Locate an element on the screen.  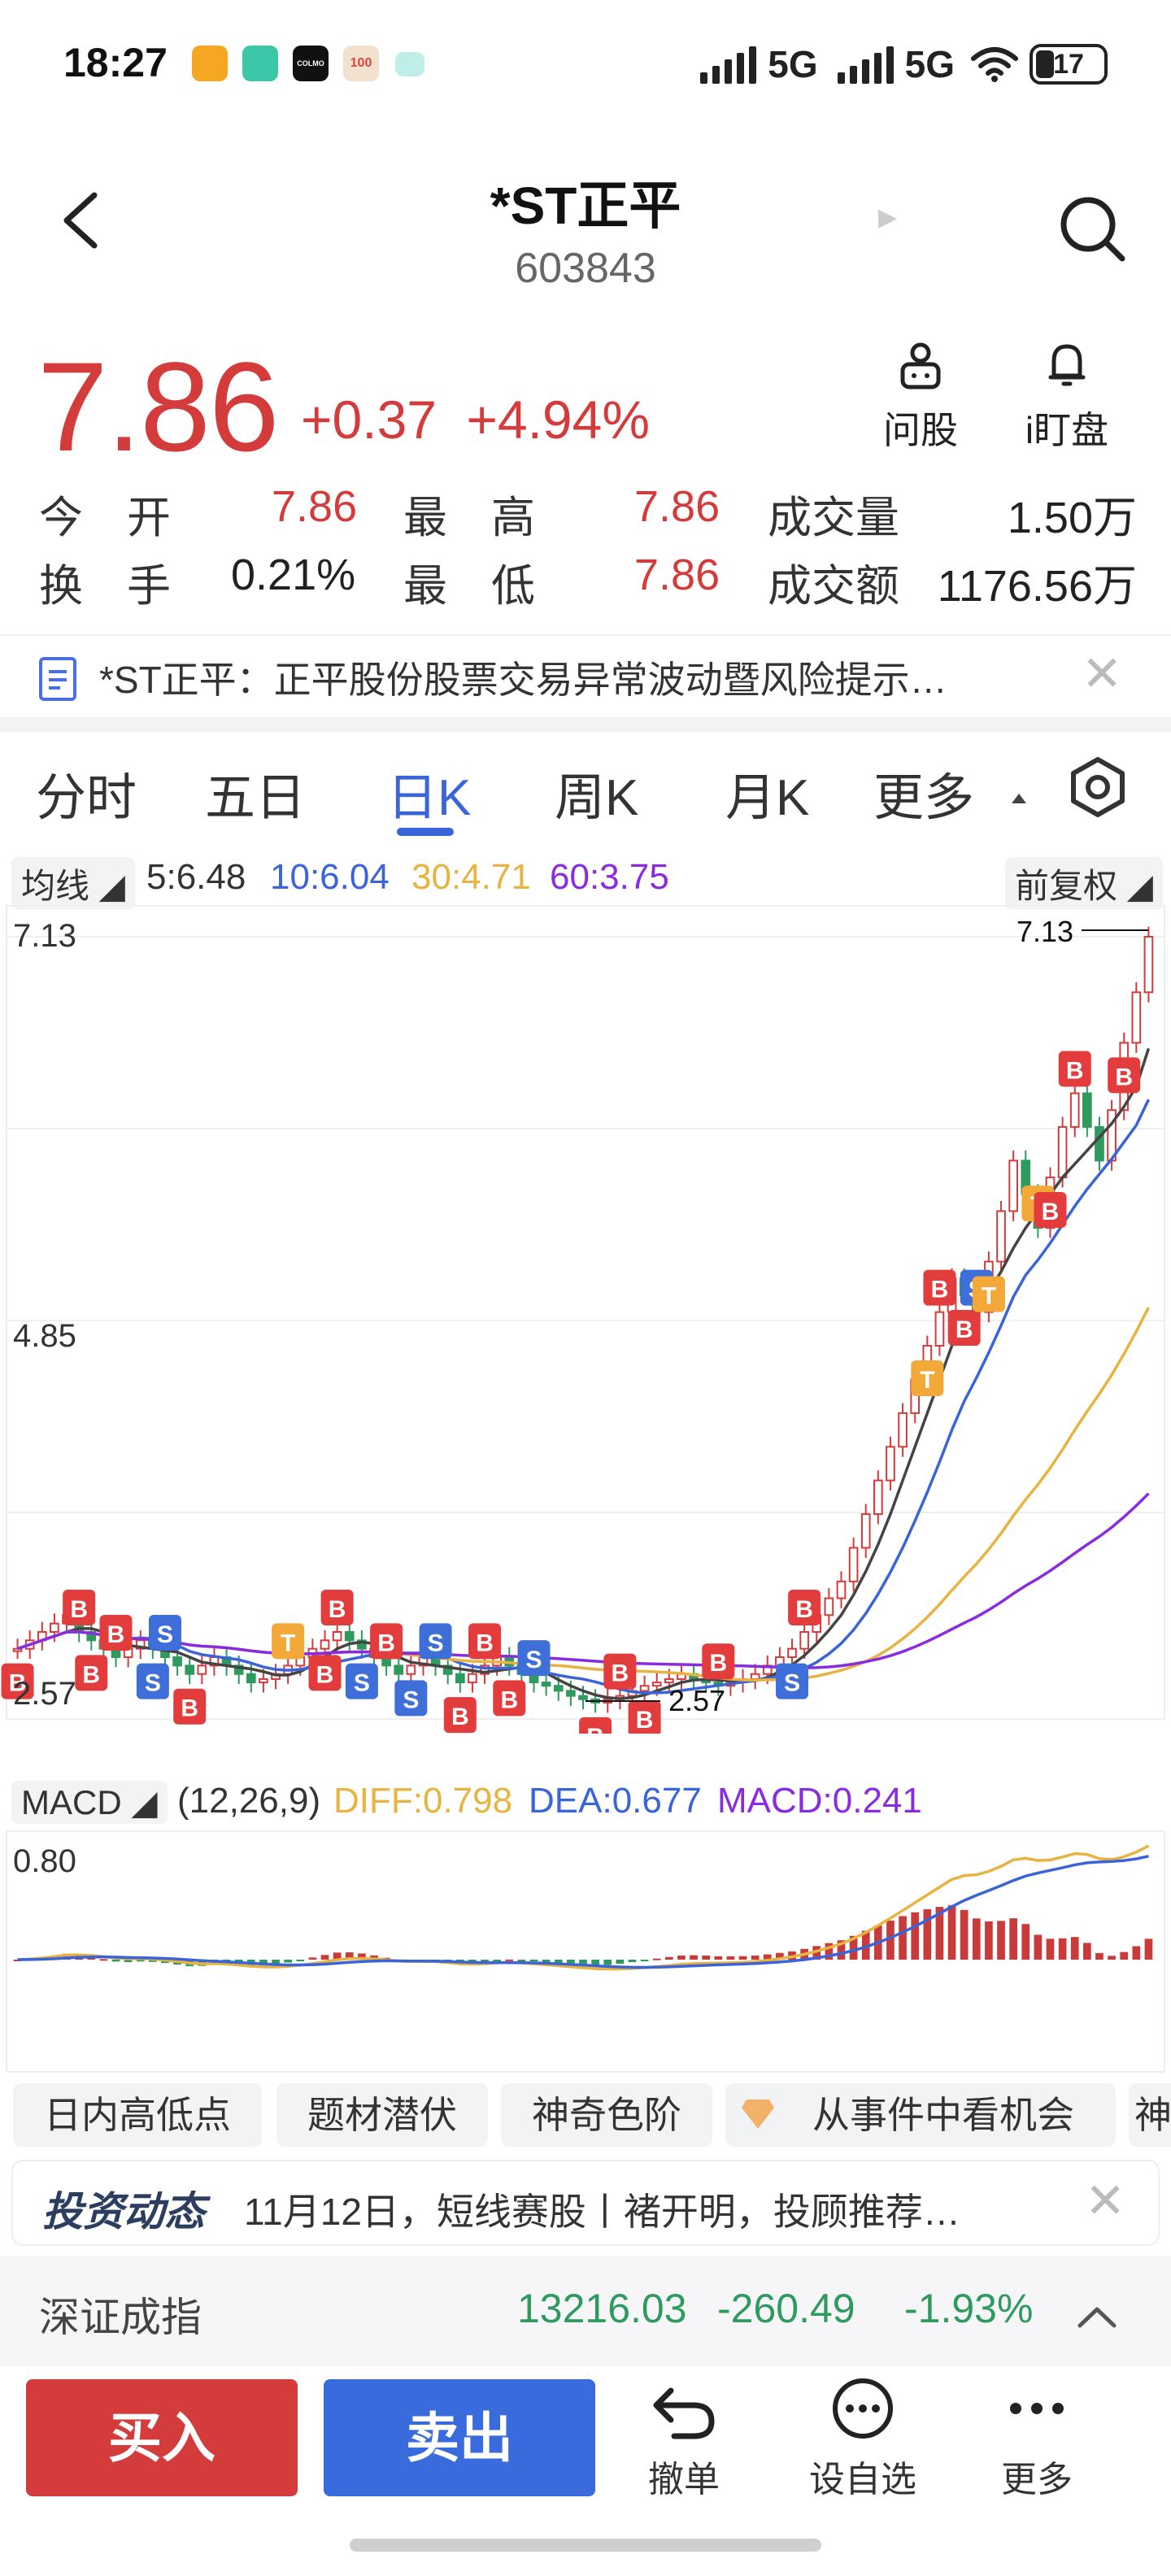
tab-five-day: 五日 is located at coordinates (256, 798).